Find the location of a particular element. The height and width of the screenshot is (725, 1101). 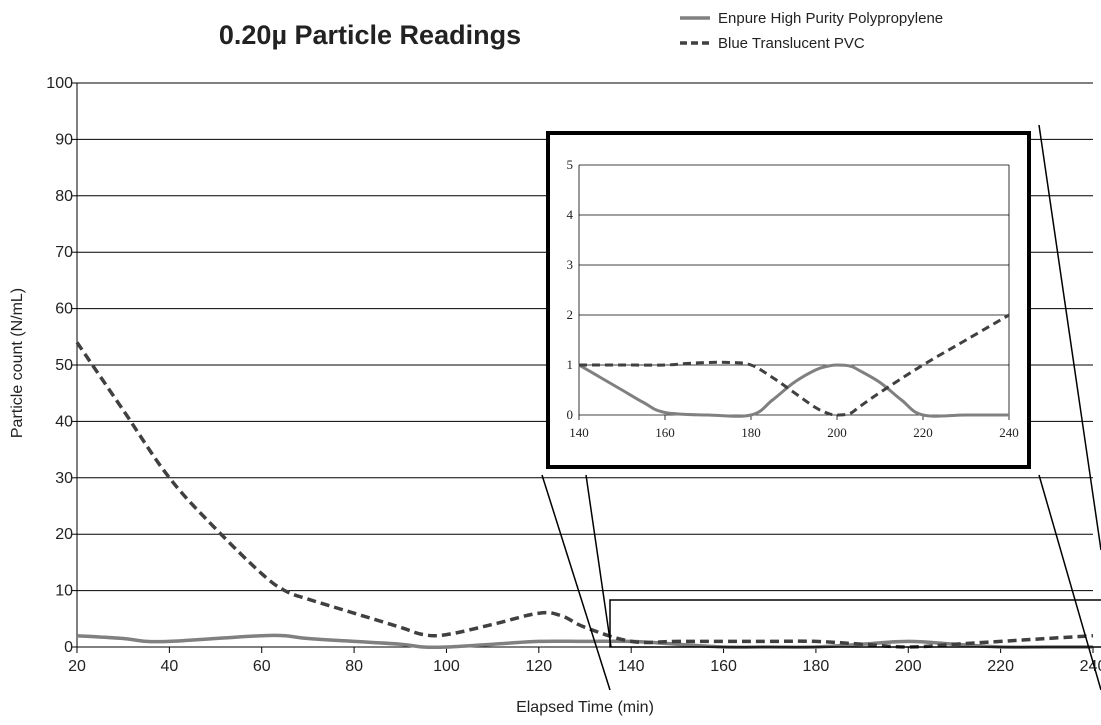

chart-title: 0.20µ Particle Readings is located at coordinates (370, 35).